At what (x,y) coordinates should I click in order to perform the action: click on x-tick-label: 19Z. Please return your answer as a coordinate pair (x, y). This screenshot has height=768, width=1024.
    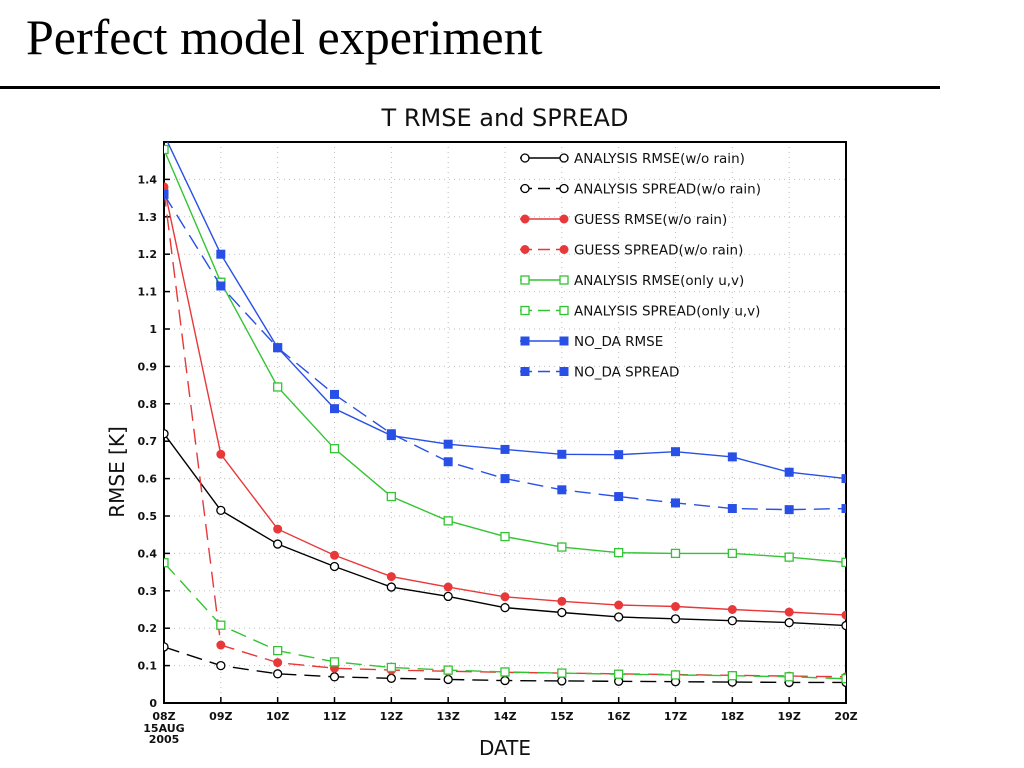
    Looking at the image, I should click on (789, 716).